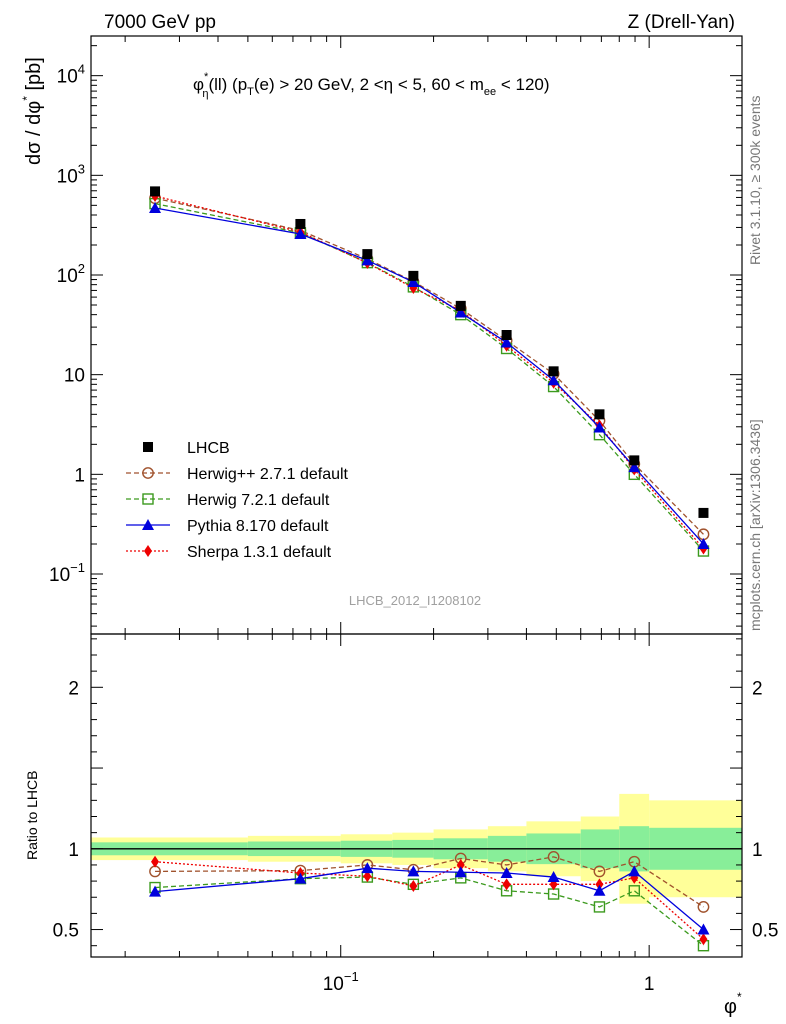 The image size is (786, 1024). What do you see at coordinates (73, 850) in the screenshot?
I see `ratio-tick-label-left: 1` at bounding box center [73, 850].